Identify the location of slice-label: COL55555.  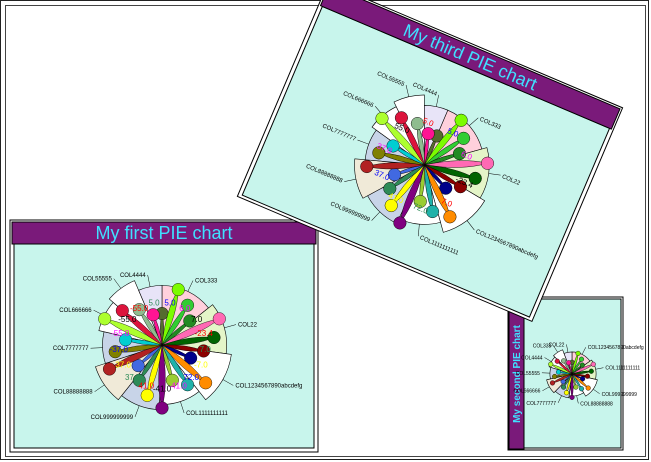
(98, 280).